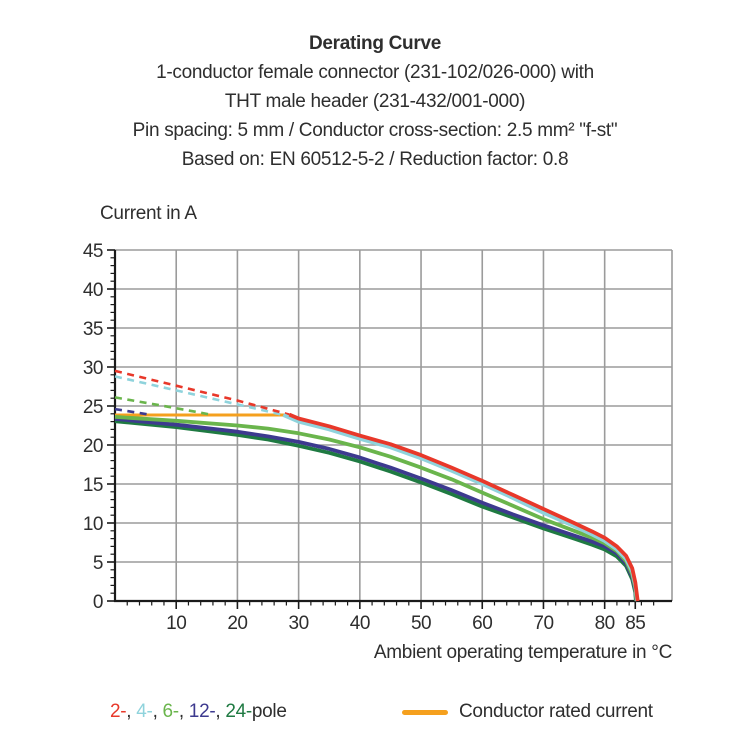  Describe the element at coordinates (93, 524) in the screenshot. I see `y-tick-label: 10` at that location.